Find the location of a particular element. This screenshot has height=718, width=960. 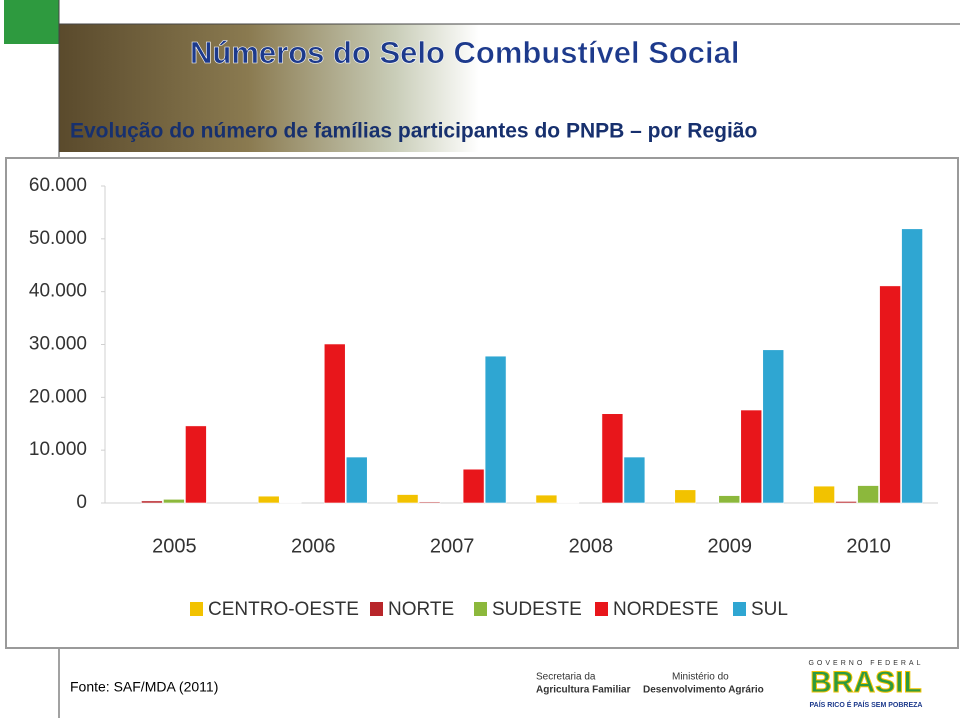

x-tick-label: 2008 is located at coordinates (591, 546).